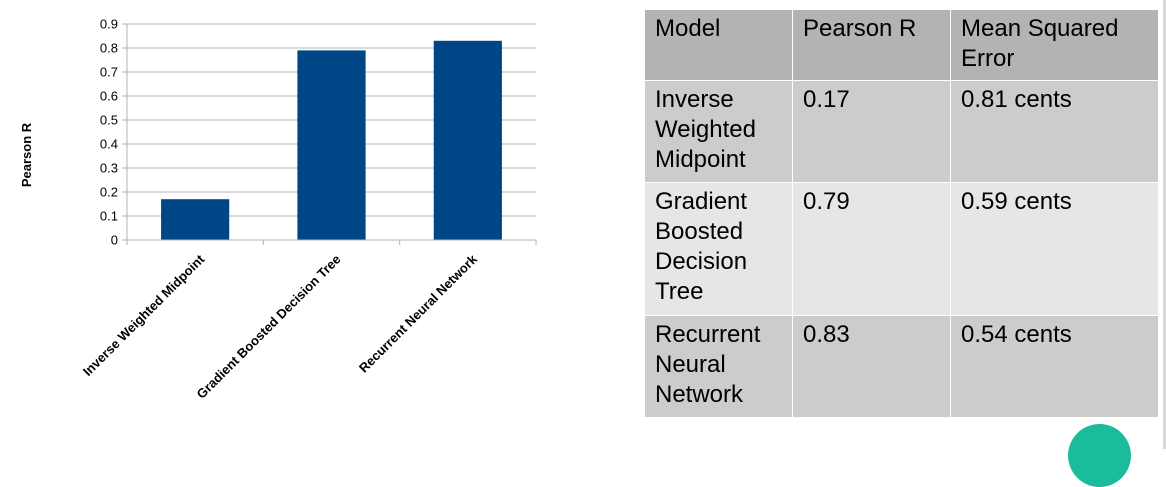  What do you see at coordinates (718, 45) in the screenshot?
I see `header-model: Model` at bounding box center [718, 45].